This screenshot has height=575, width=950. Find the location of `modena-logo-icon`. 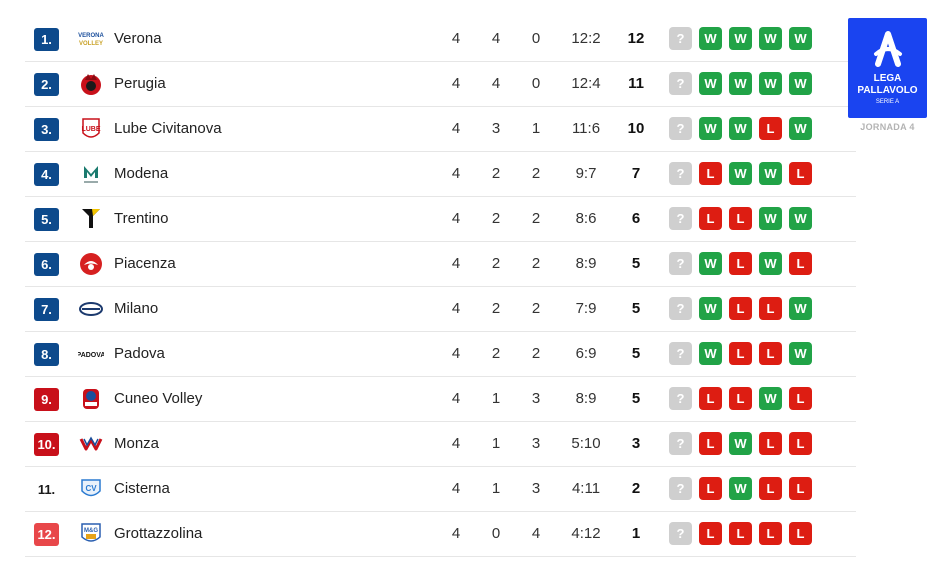

modena-logo-icon is located at coordinates (91, 174).